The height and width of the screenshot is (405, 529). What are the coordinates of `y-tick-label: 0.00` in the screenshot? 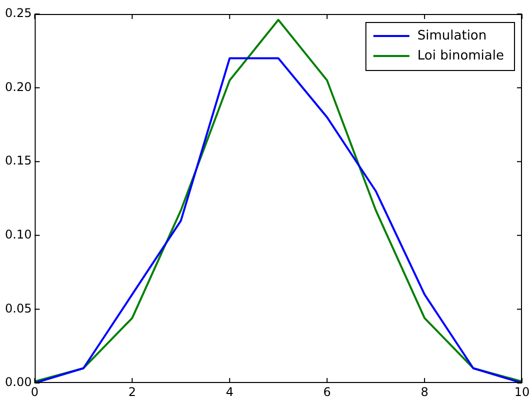 It's located at (18, 382).